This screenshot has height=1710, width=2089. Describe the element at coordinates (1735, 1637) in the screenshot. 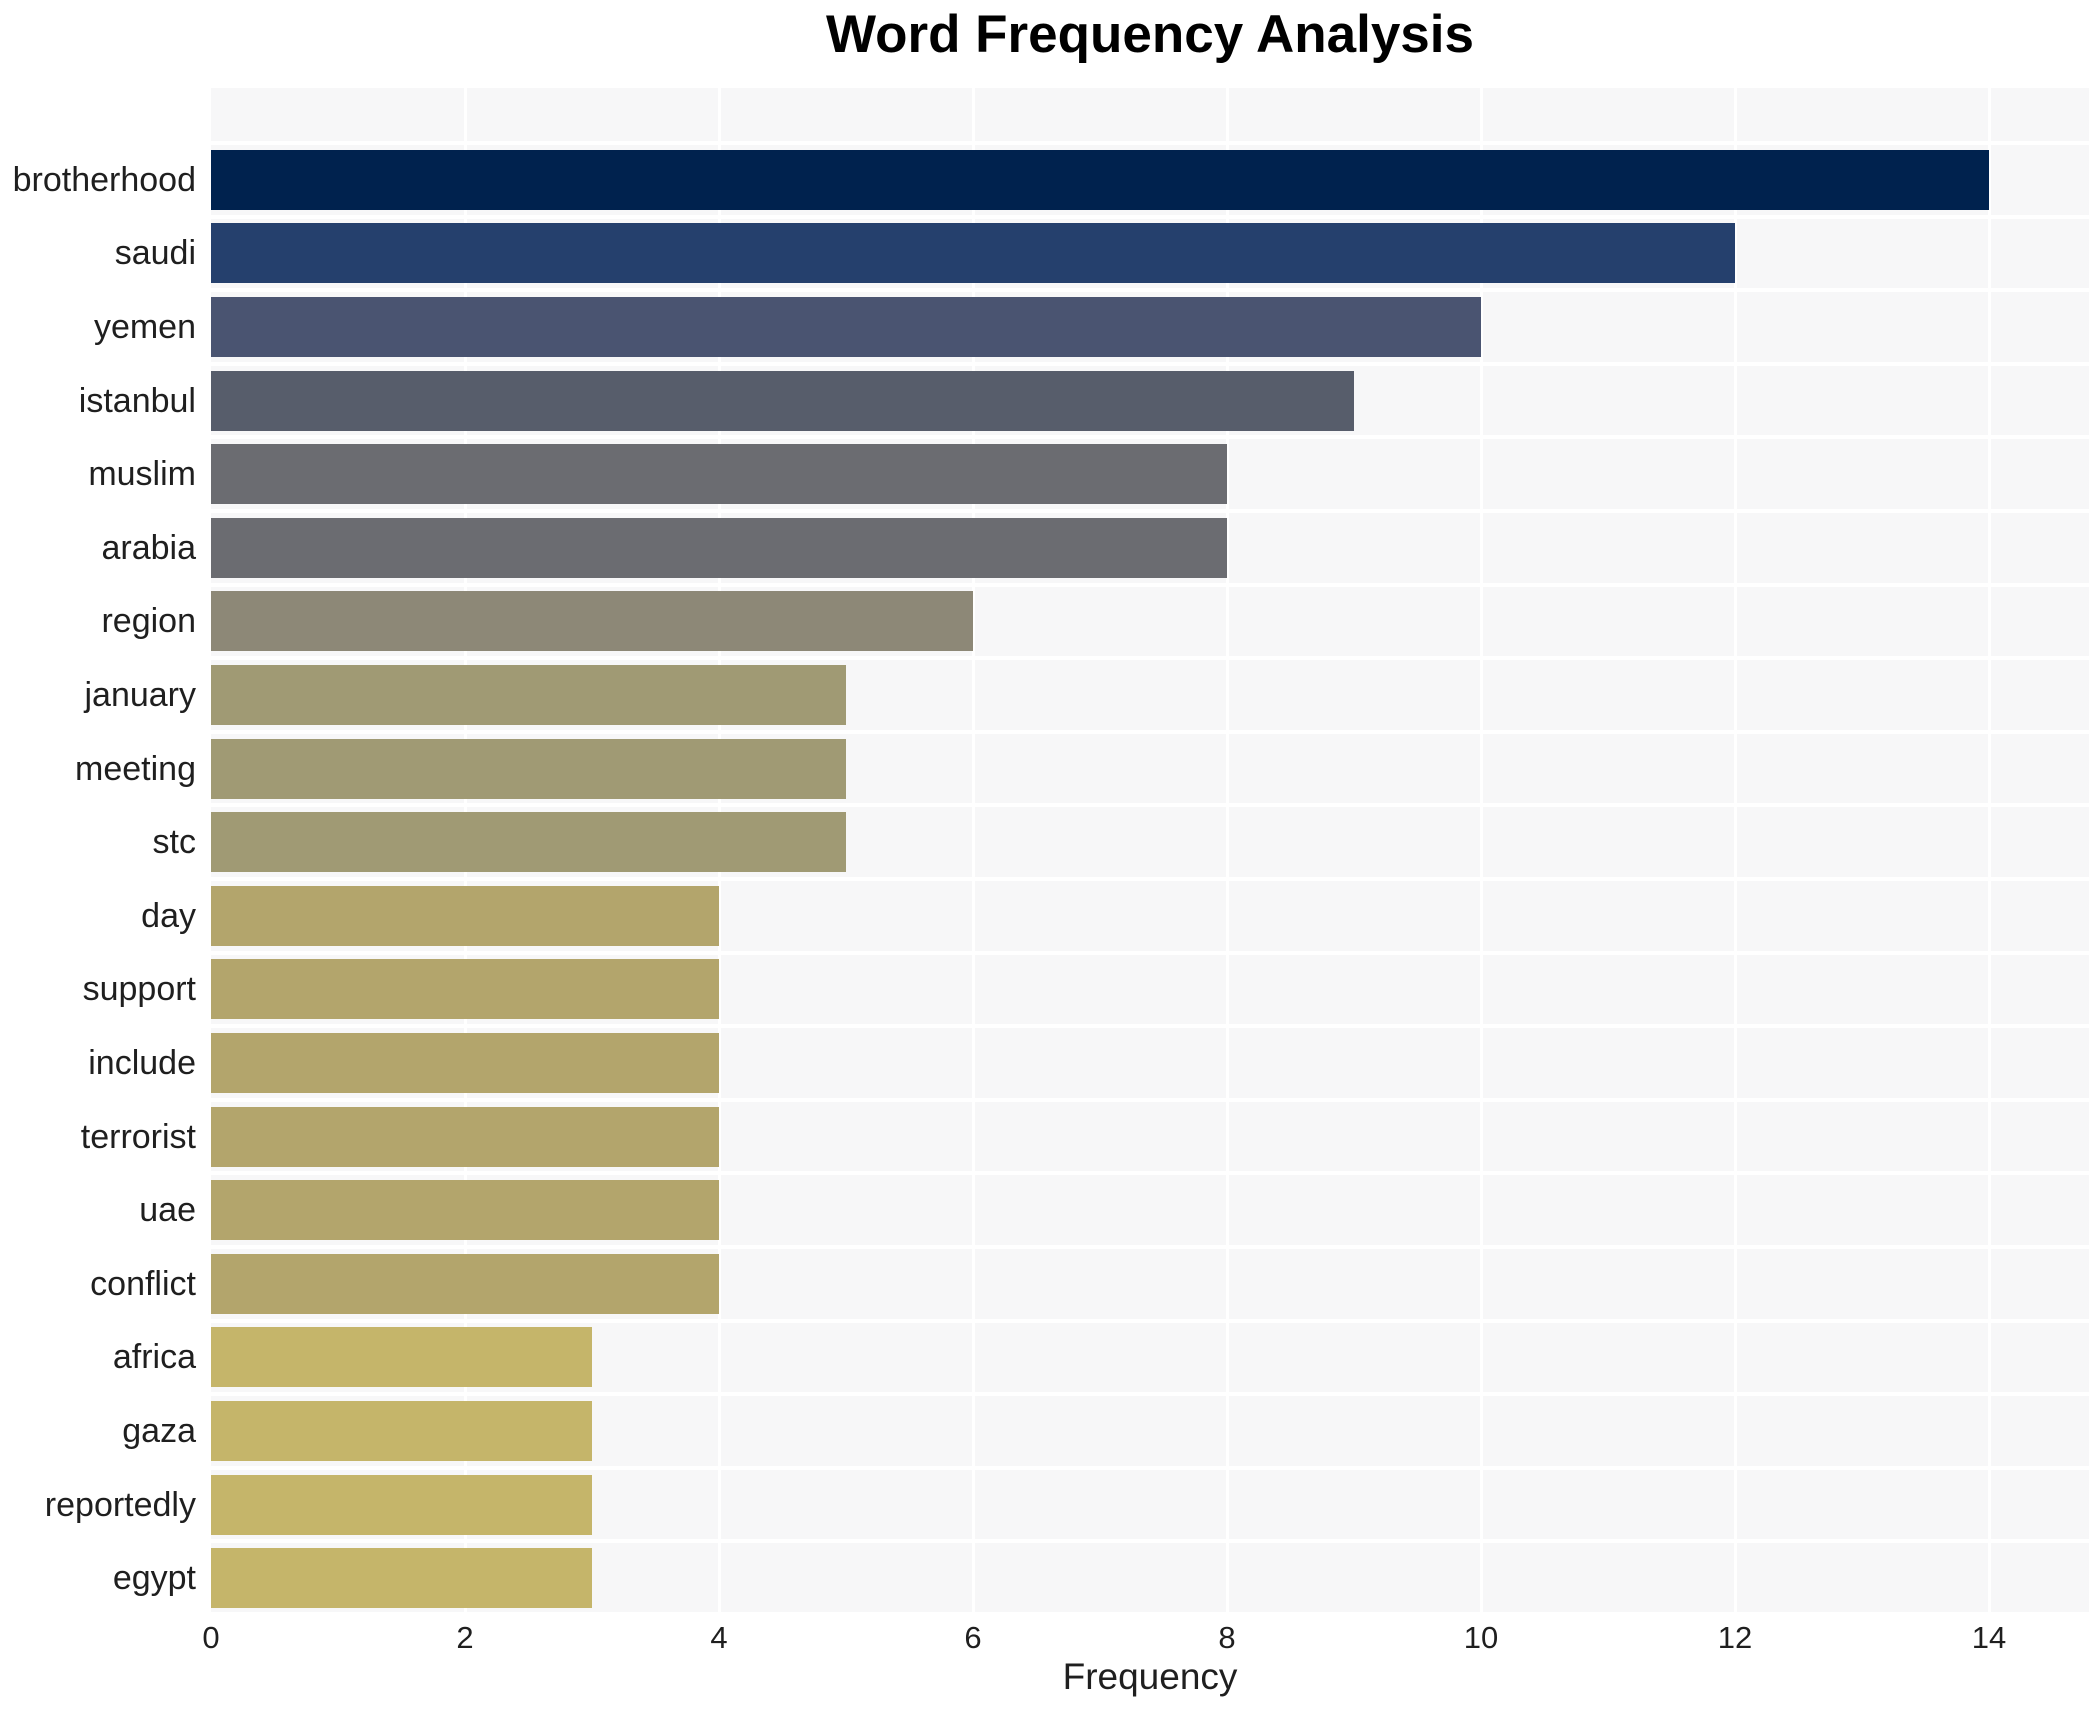

I see `x-tick-label-12: 12` at that location.